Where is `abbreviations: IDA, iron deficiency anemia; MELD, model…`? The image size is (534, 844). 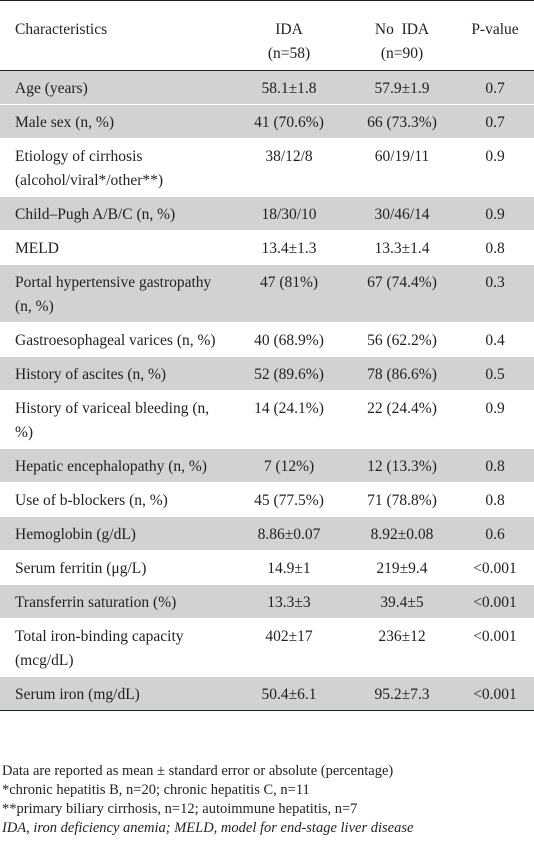 abbreviations: IDA, iron deficiency anemia; MELD, model… is located at coordinates (208, 828).